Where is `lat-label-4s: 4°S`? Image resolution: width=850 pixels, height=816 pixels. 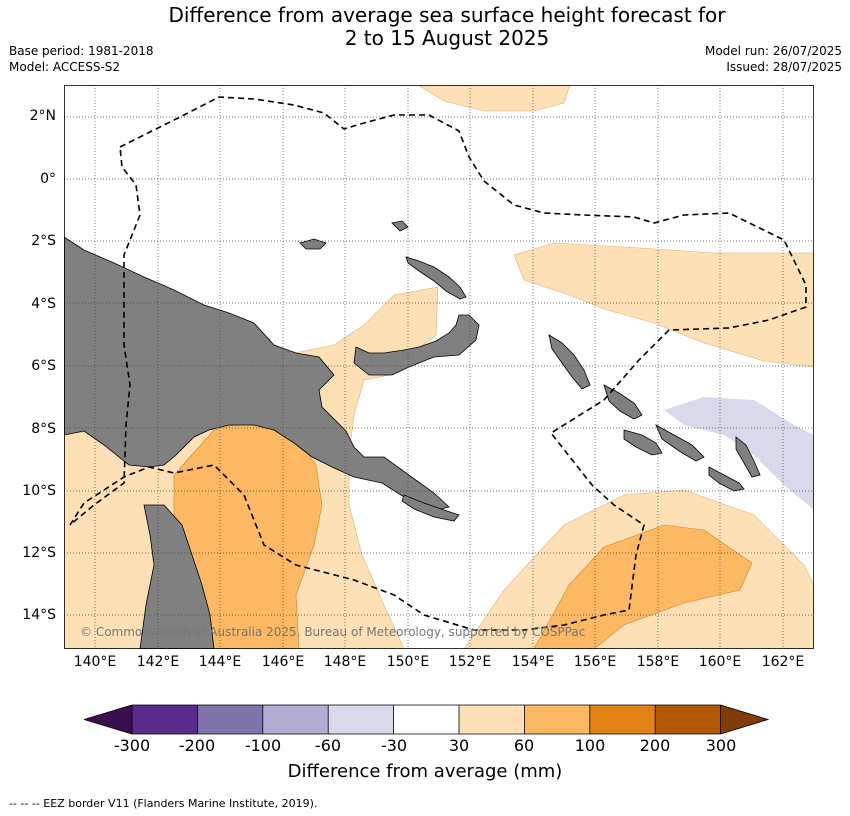 lat-label-4s: 4°S is located at coordinates (43, 304).